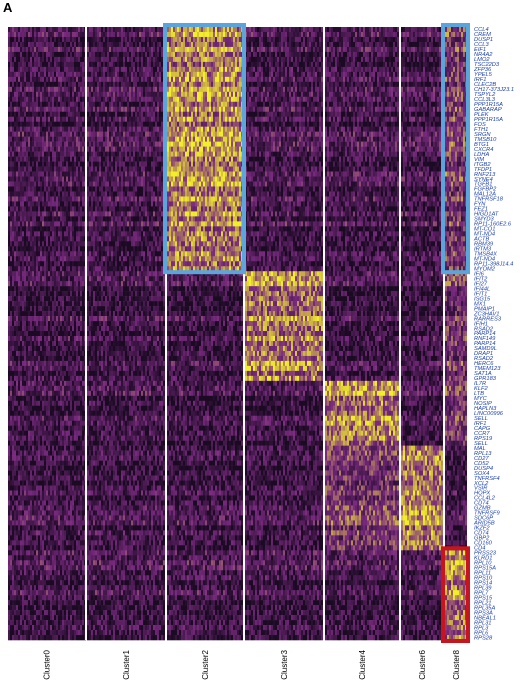 This screenshot has height=683, width=520. What do you see at coordinates (362, 664) in the screenshot?
I see `cluster-label: Cluster4` at bounding box center [362, 664].